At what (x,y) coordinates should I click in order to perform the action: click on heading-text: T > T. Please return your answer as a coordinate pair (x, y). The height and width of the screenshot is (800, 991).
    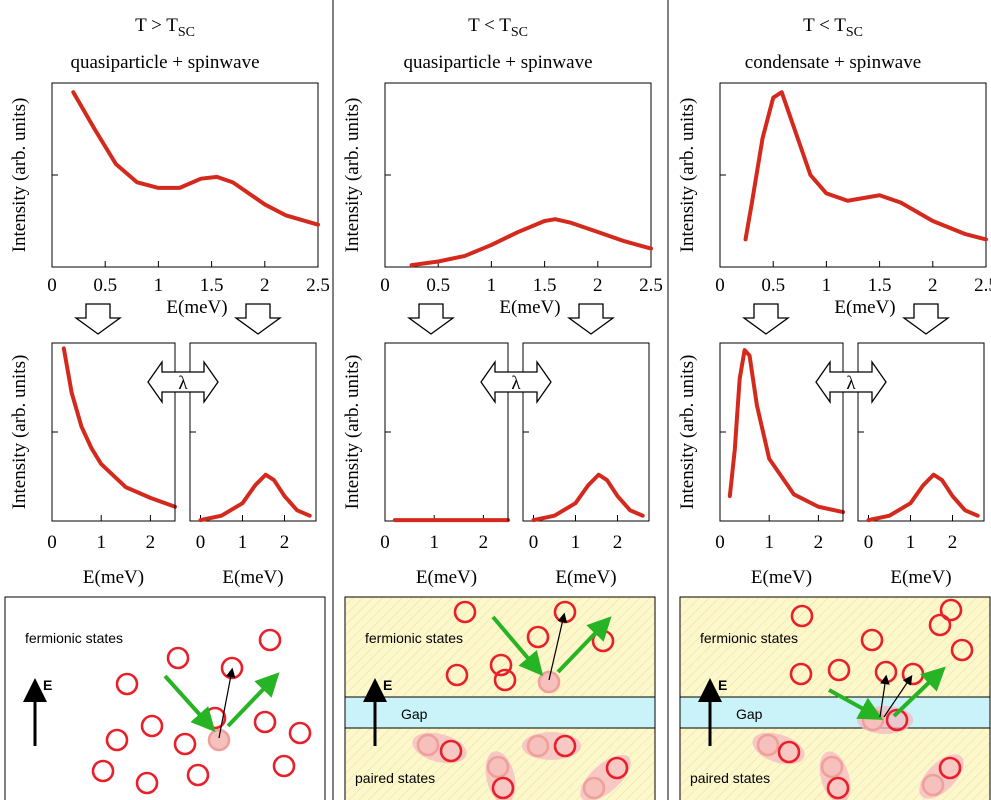
    Looking at the image, I should click on (156, 25).